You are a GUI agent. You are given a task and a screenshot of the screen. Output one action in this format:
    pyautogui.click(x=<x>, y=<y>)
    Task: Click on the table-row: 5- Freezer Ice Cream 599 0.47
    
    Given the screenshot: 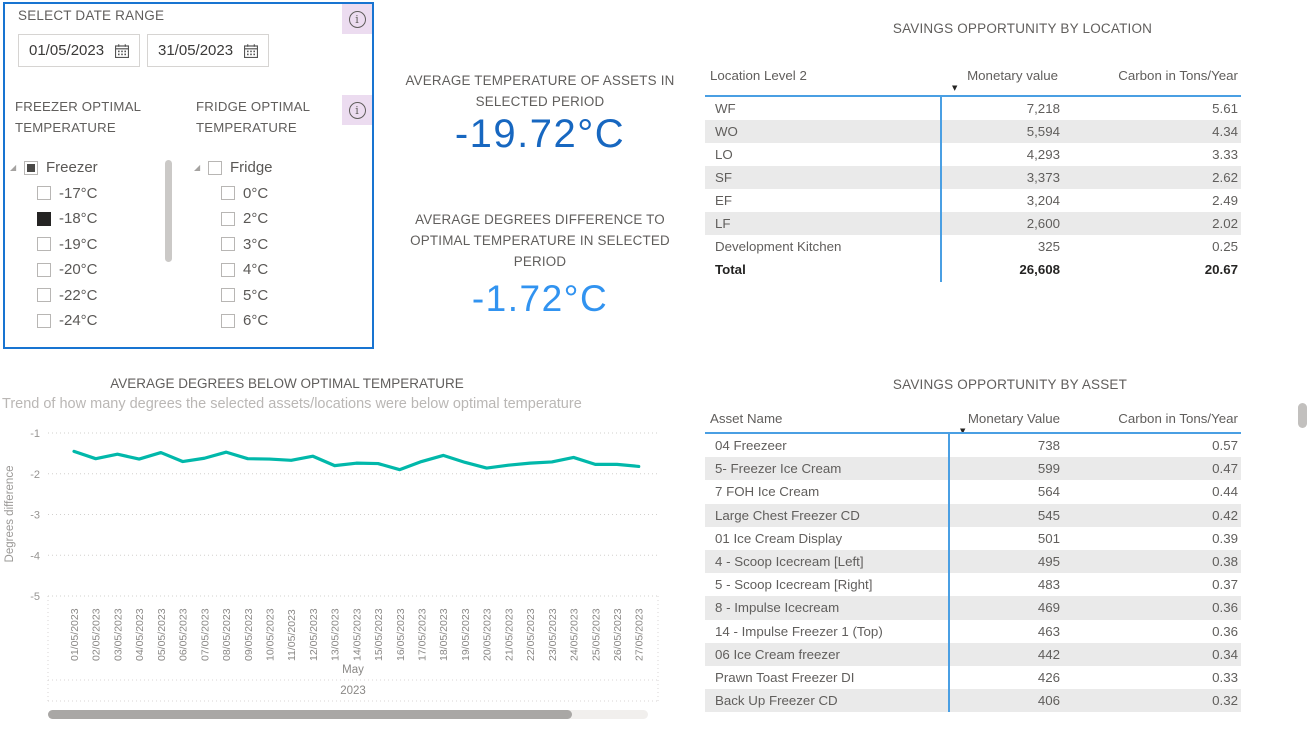 What is the action you would take?
    pyautogui.click(x=973, y=469)
    